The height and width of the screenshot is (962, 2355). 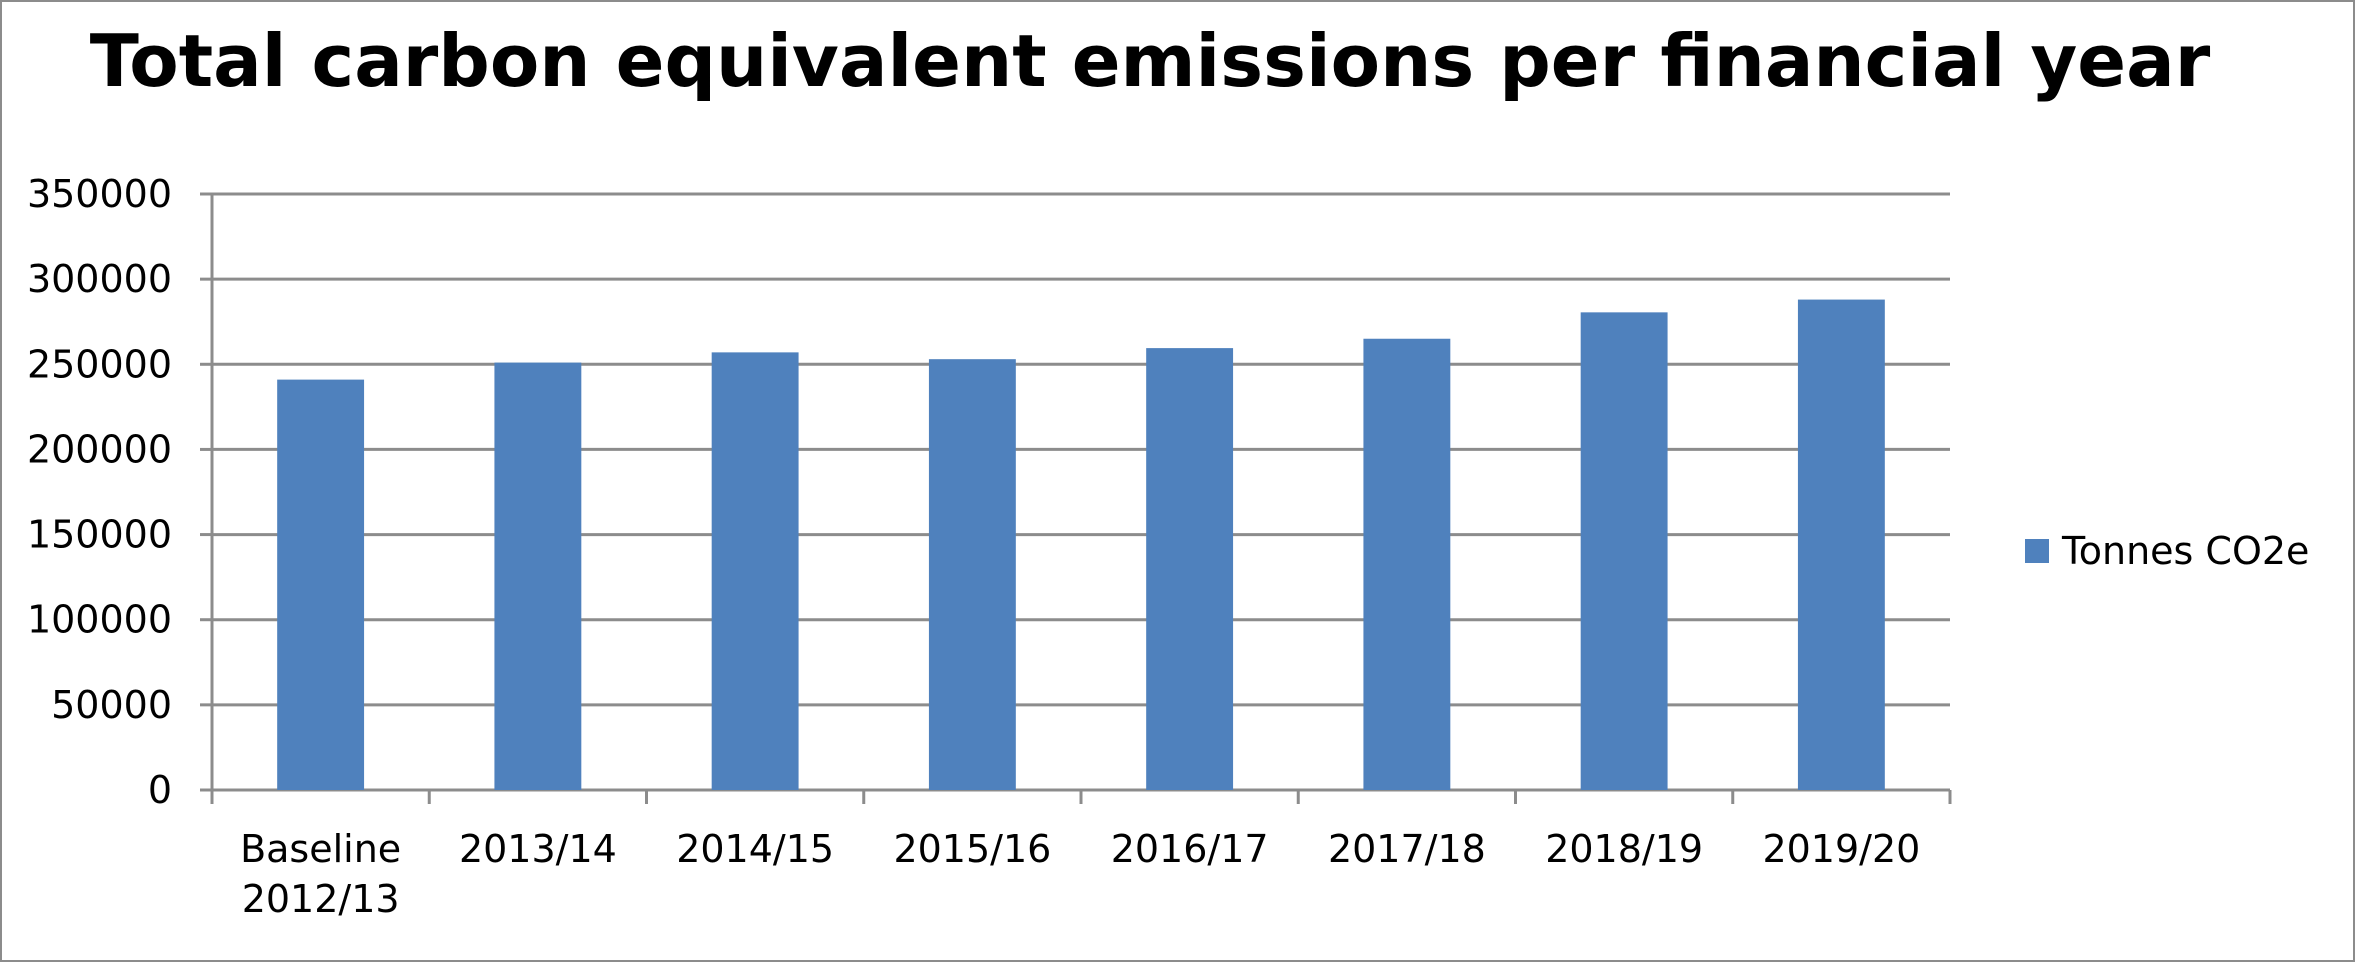 What do you see at coordinates (111, 705) in the screenshot?
I see `y-tick-label: 50000` at bounding box center [111, 705].